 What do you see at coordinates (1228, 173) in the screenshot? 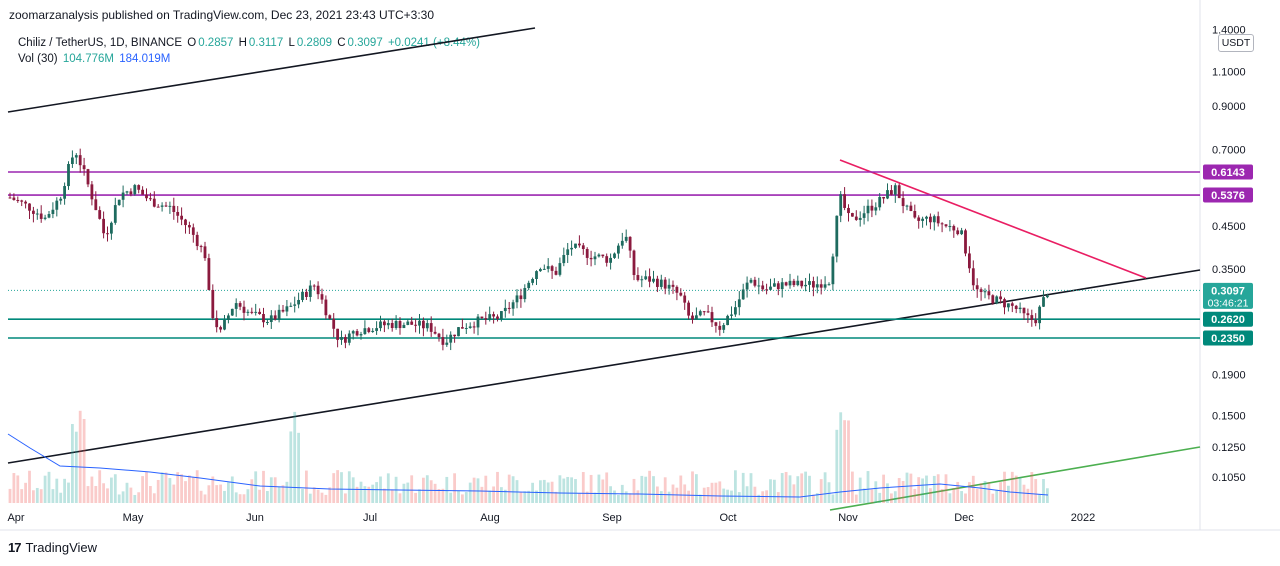
I see `price-label: 0.6143` at bounding box center [1228, 173].